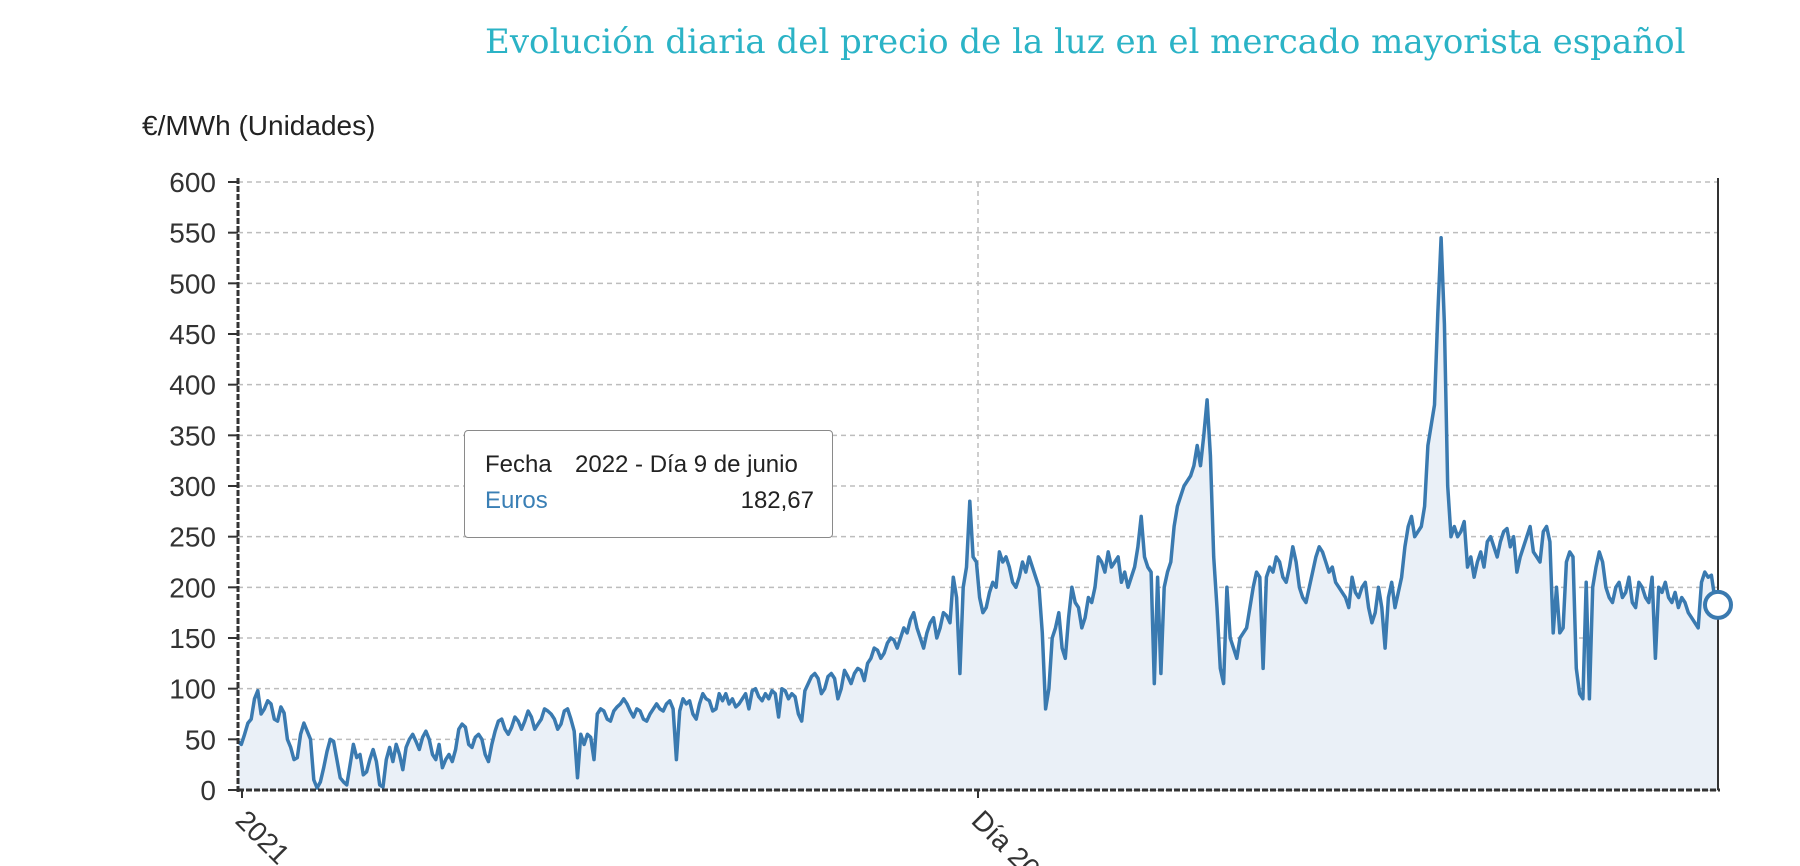  Describe the element at coordinates (192, 638) in the screenshot. I see `y-tick-label: 150` at that location.